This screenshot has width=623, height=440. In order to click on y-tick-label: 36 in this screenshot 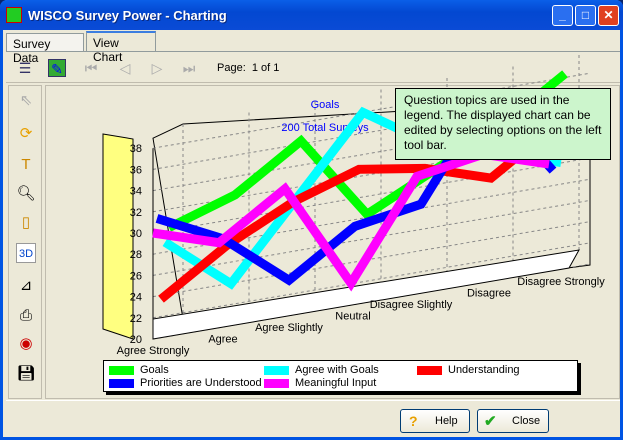, I will do `click(136, 170)`.